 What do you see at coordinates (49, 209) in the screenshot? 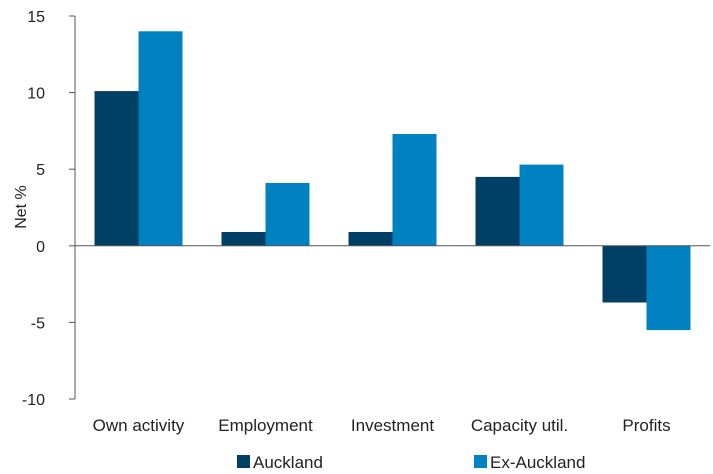
I see `y-axis: 15 10 5 0 -5 -10` at bounding box center [49, 209].